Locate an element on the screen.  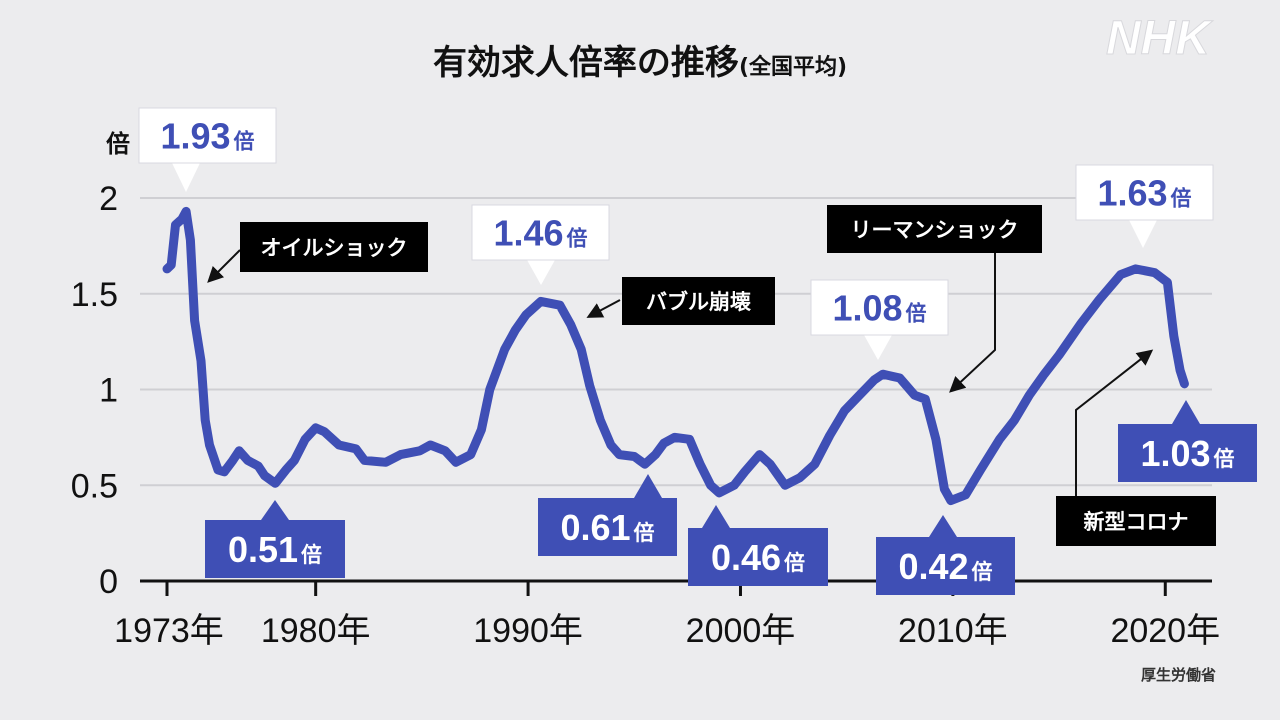
value-callout: 1.46 倍 is located at coordinates (540, 244).